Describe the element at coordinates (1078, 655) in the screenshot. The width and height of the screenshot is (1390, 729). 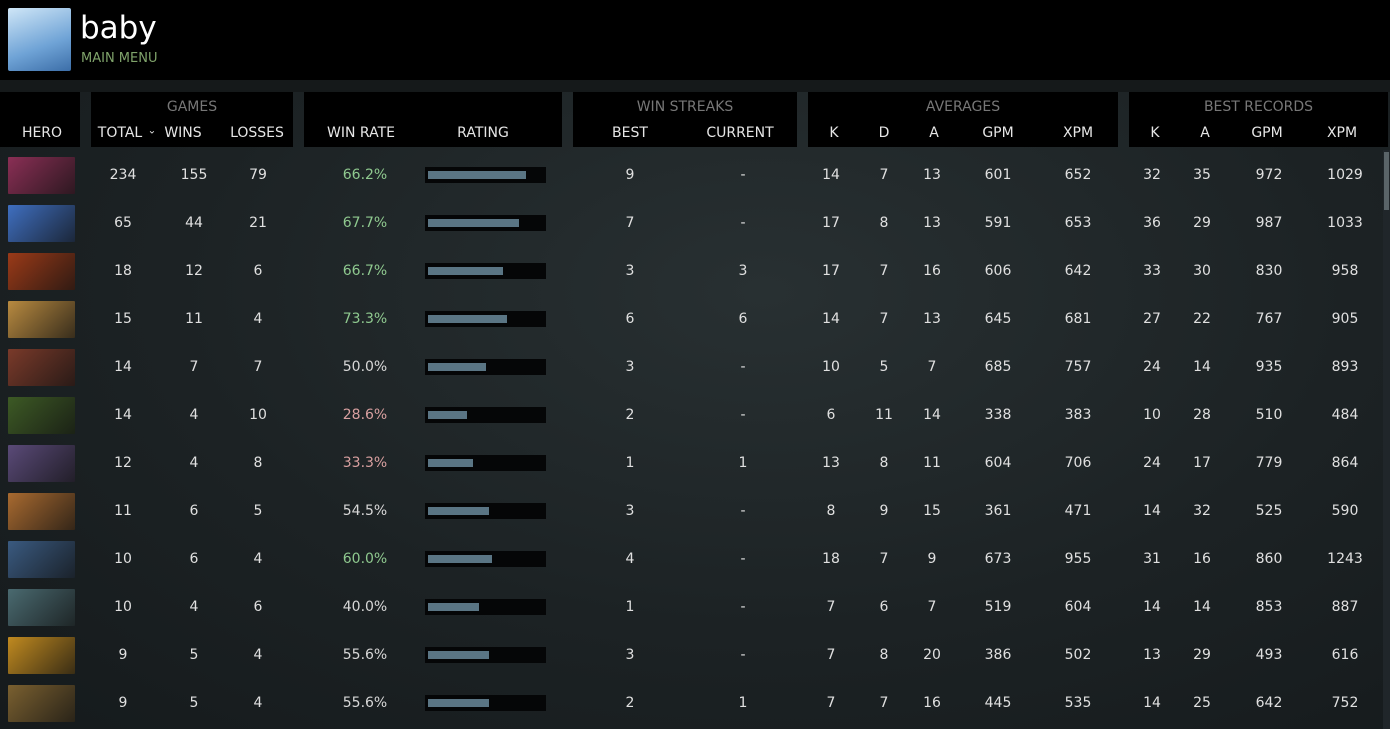
I see `cell-value: 502` at that location.